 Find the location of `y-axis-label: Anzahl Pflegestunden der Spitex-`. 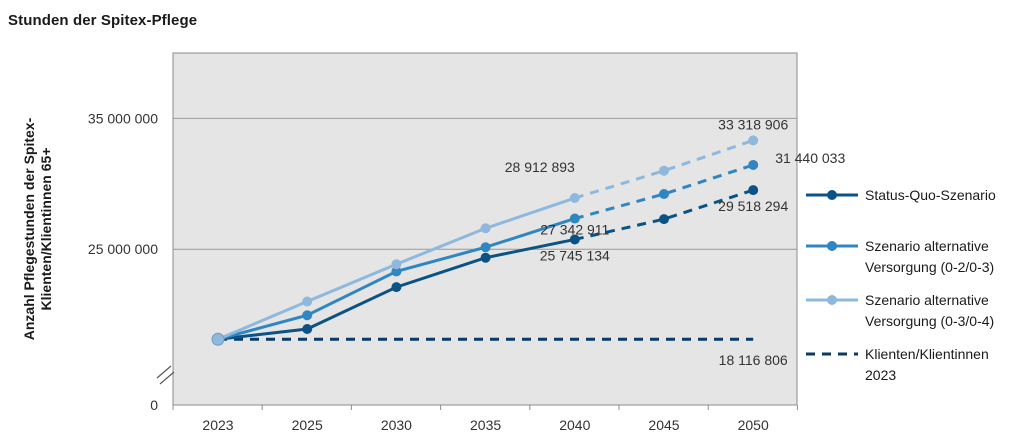

y-axis-label: Anzahl Pflegestunden der Spitex- is located at coordinates (29, 228).